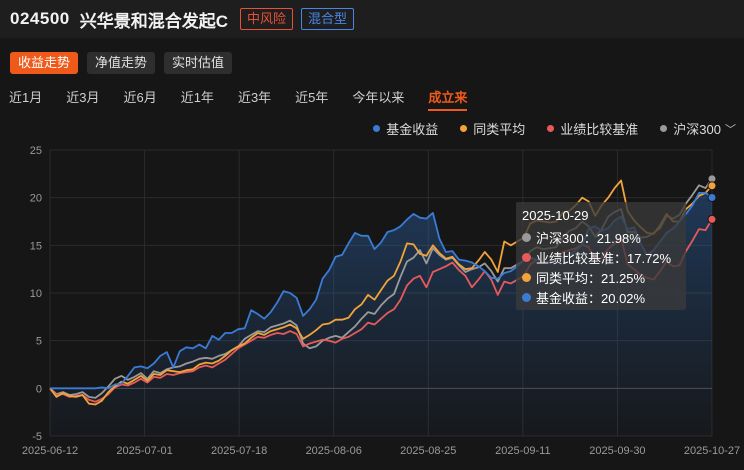 The width and height of the screenshot is (744, 470). I want to click on y-tick-label: 20, so click(36, 199).